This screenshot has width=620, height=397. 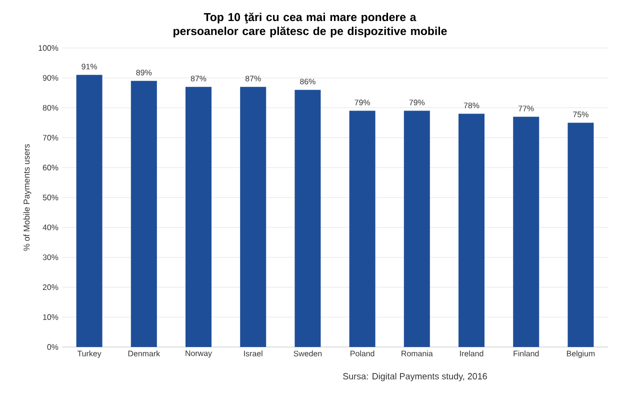 I want to click on chart-title: Top 10 ţări cu cea mai mare pondere a persoanelor care plătesc de pe dispozitive mobile, so click(x=310, y=25).